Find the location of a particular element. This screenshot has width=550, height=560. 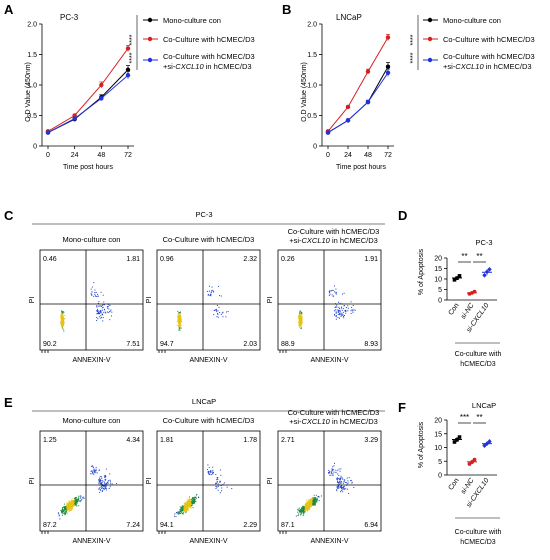

chart-d-y-tick-label: 20 is located at coordinates (438, 259).